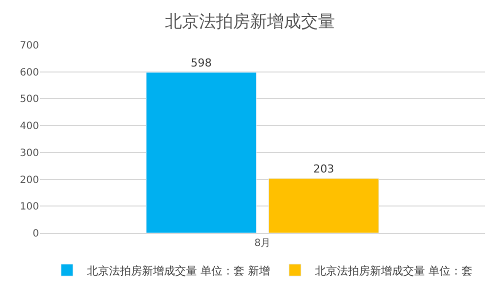 The height and width of the screenshot is (297, 500). Describe the element at coordinates (29, 46) in the screenshot. I see `y-tick-label: 700` at that location.